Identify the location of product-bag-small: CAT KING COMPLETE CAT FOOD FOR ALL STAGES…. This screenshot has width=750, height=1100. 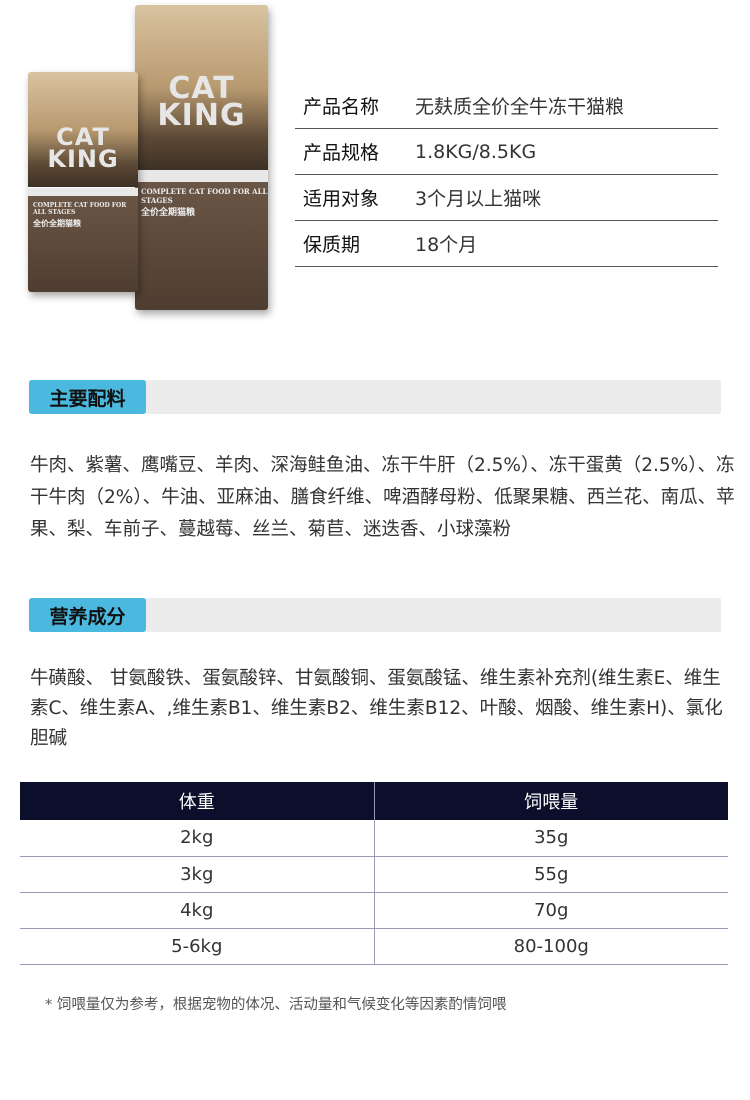
(83, 182).